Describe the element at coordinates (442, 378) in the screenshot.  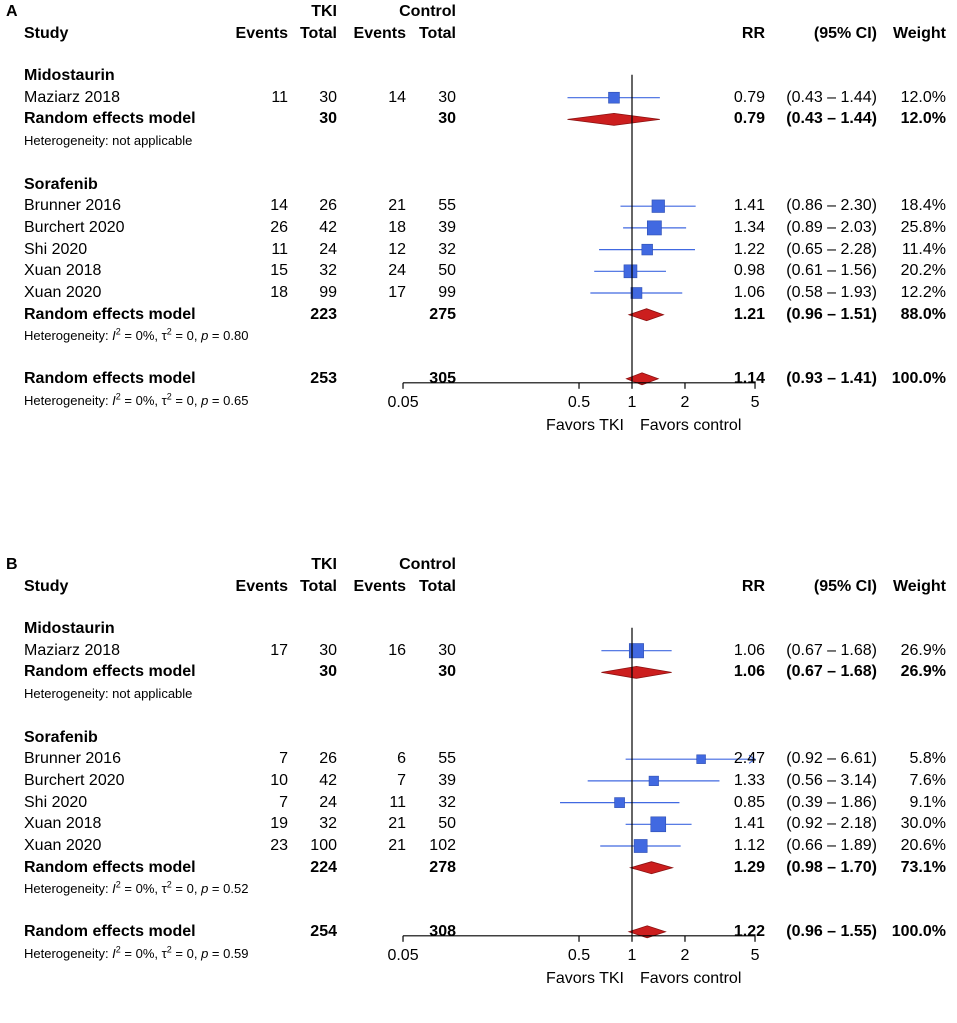
I see `overall-total-control: 305` at that location.